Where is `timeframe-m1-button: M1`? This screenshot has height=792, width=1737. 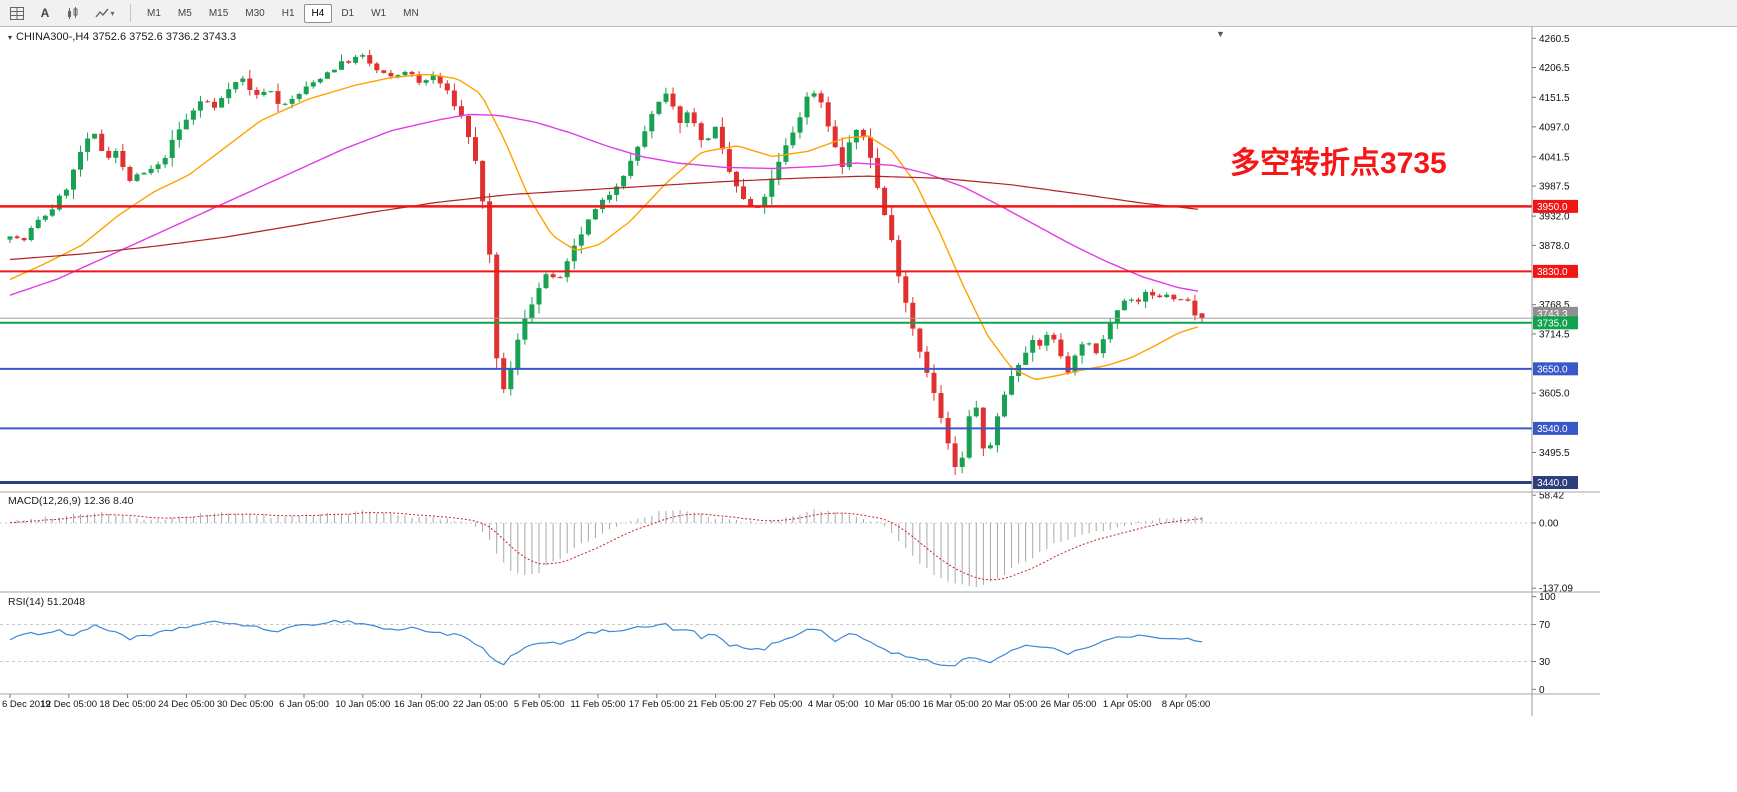 timeframe-m1-button: M1 is located at coordinates (154, 13).